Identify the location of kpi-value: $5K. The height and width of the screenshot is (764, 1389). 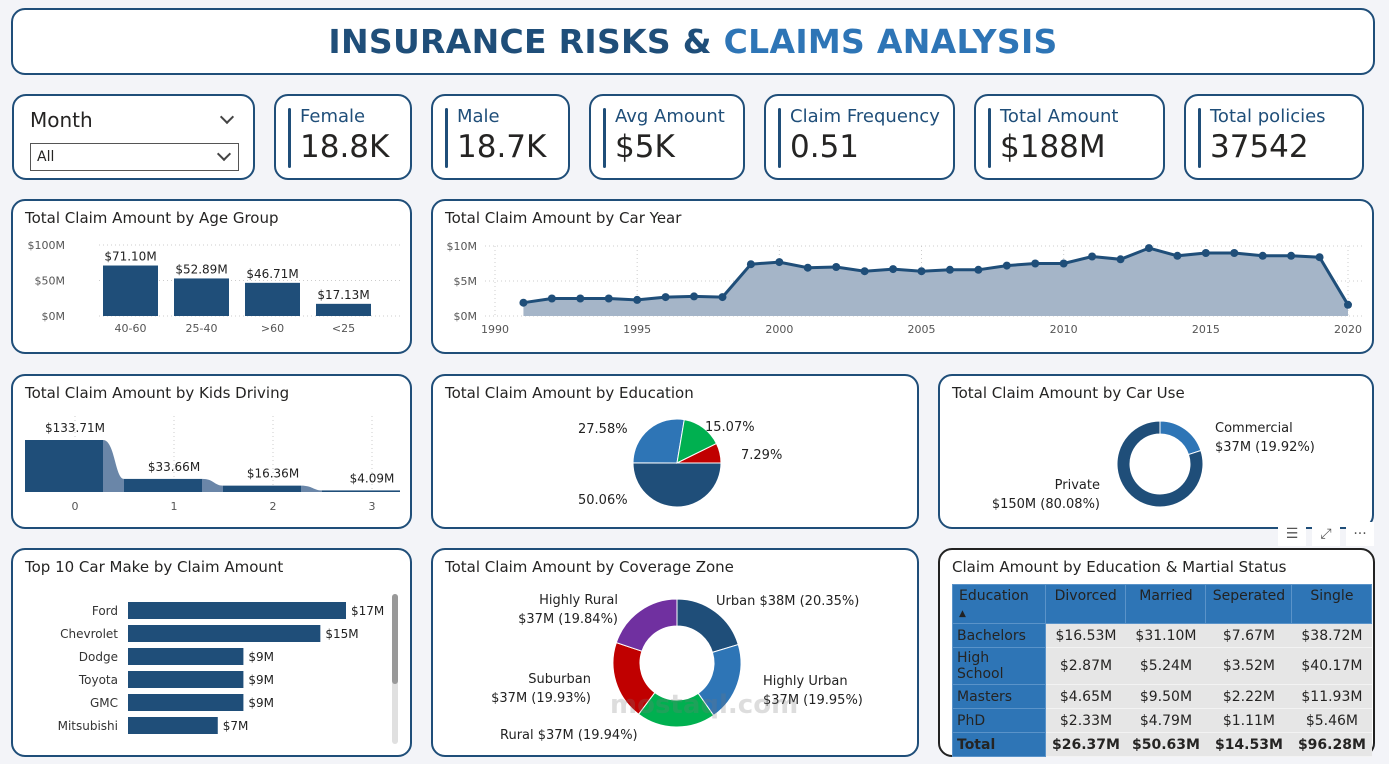
(645, 147).